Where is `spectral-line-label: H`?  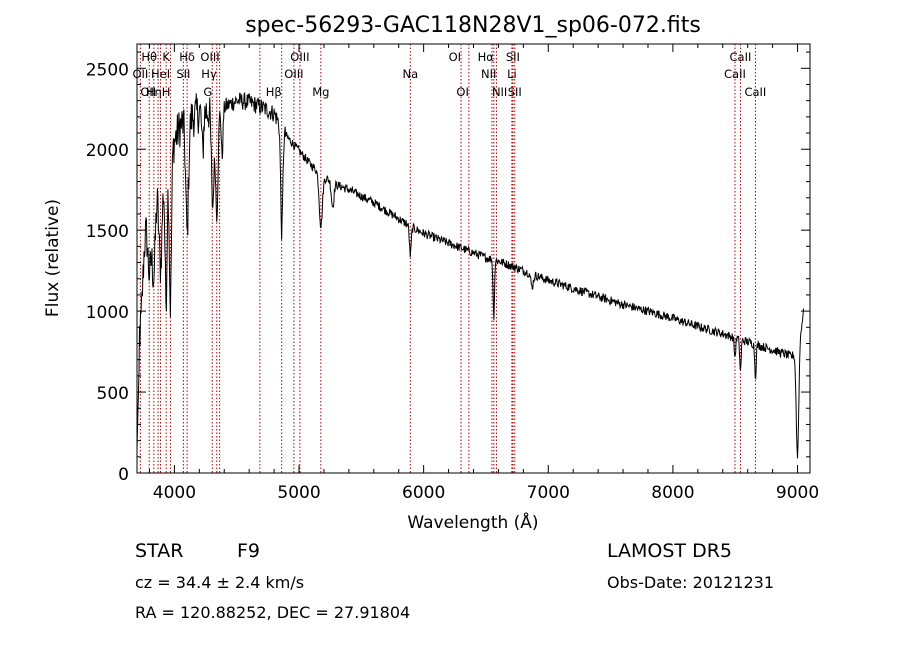
spectral-line-label: H is located at coordinates (166, 92).